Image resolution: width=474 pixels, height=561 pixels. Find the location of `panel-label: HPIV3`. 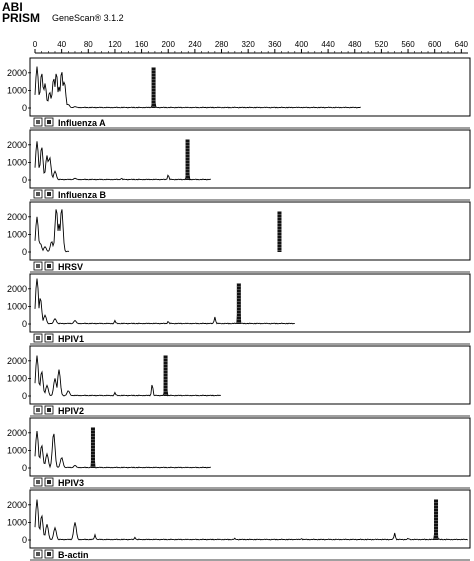

panel-label: HPIV3 is located at coordinates (71, 483).